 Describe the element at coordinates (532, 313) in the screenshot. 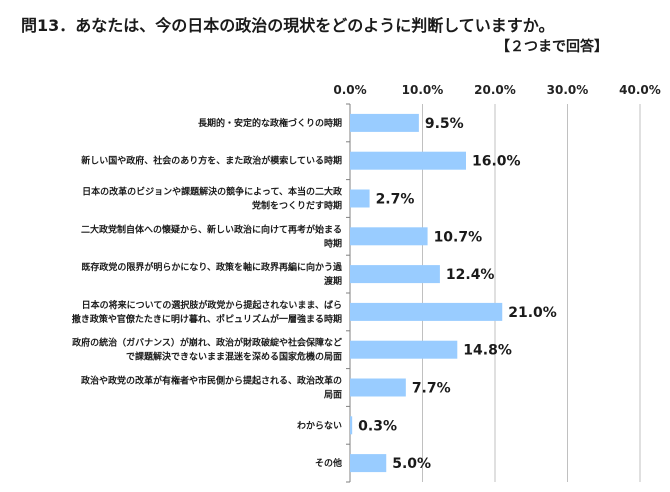

I see `value-label: 21.0%` at that location.